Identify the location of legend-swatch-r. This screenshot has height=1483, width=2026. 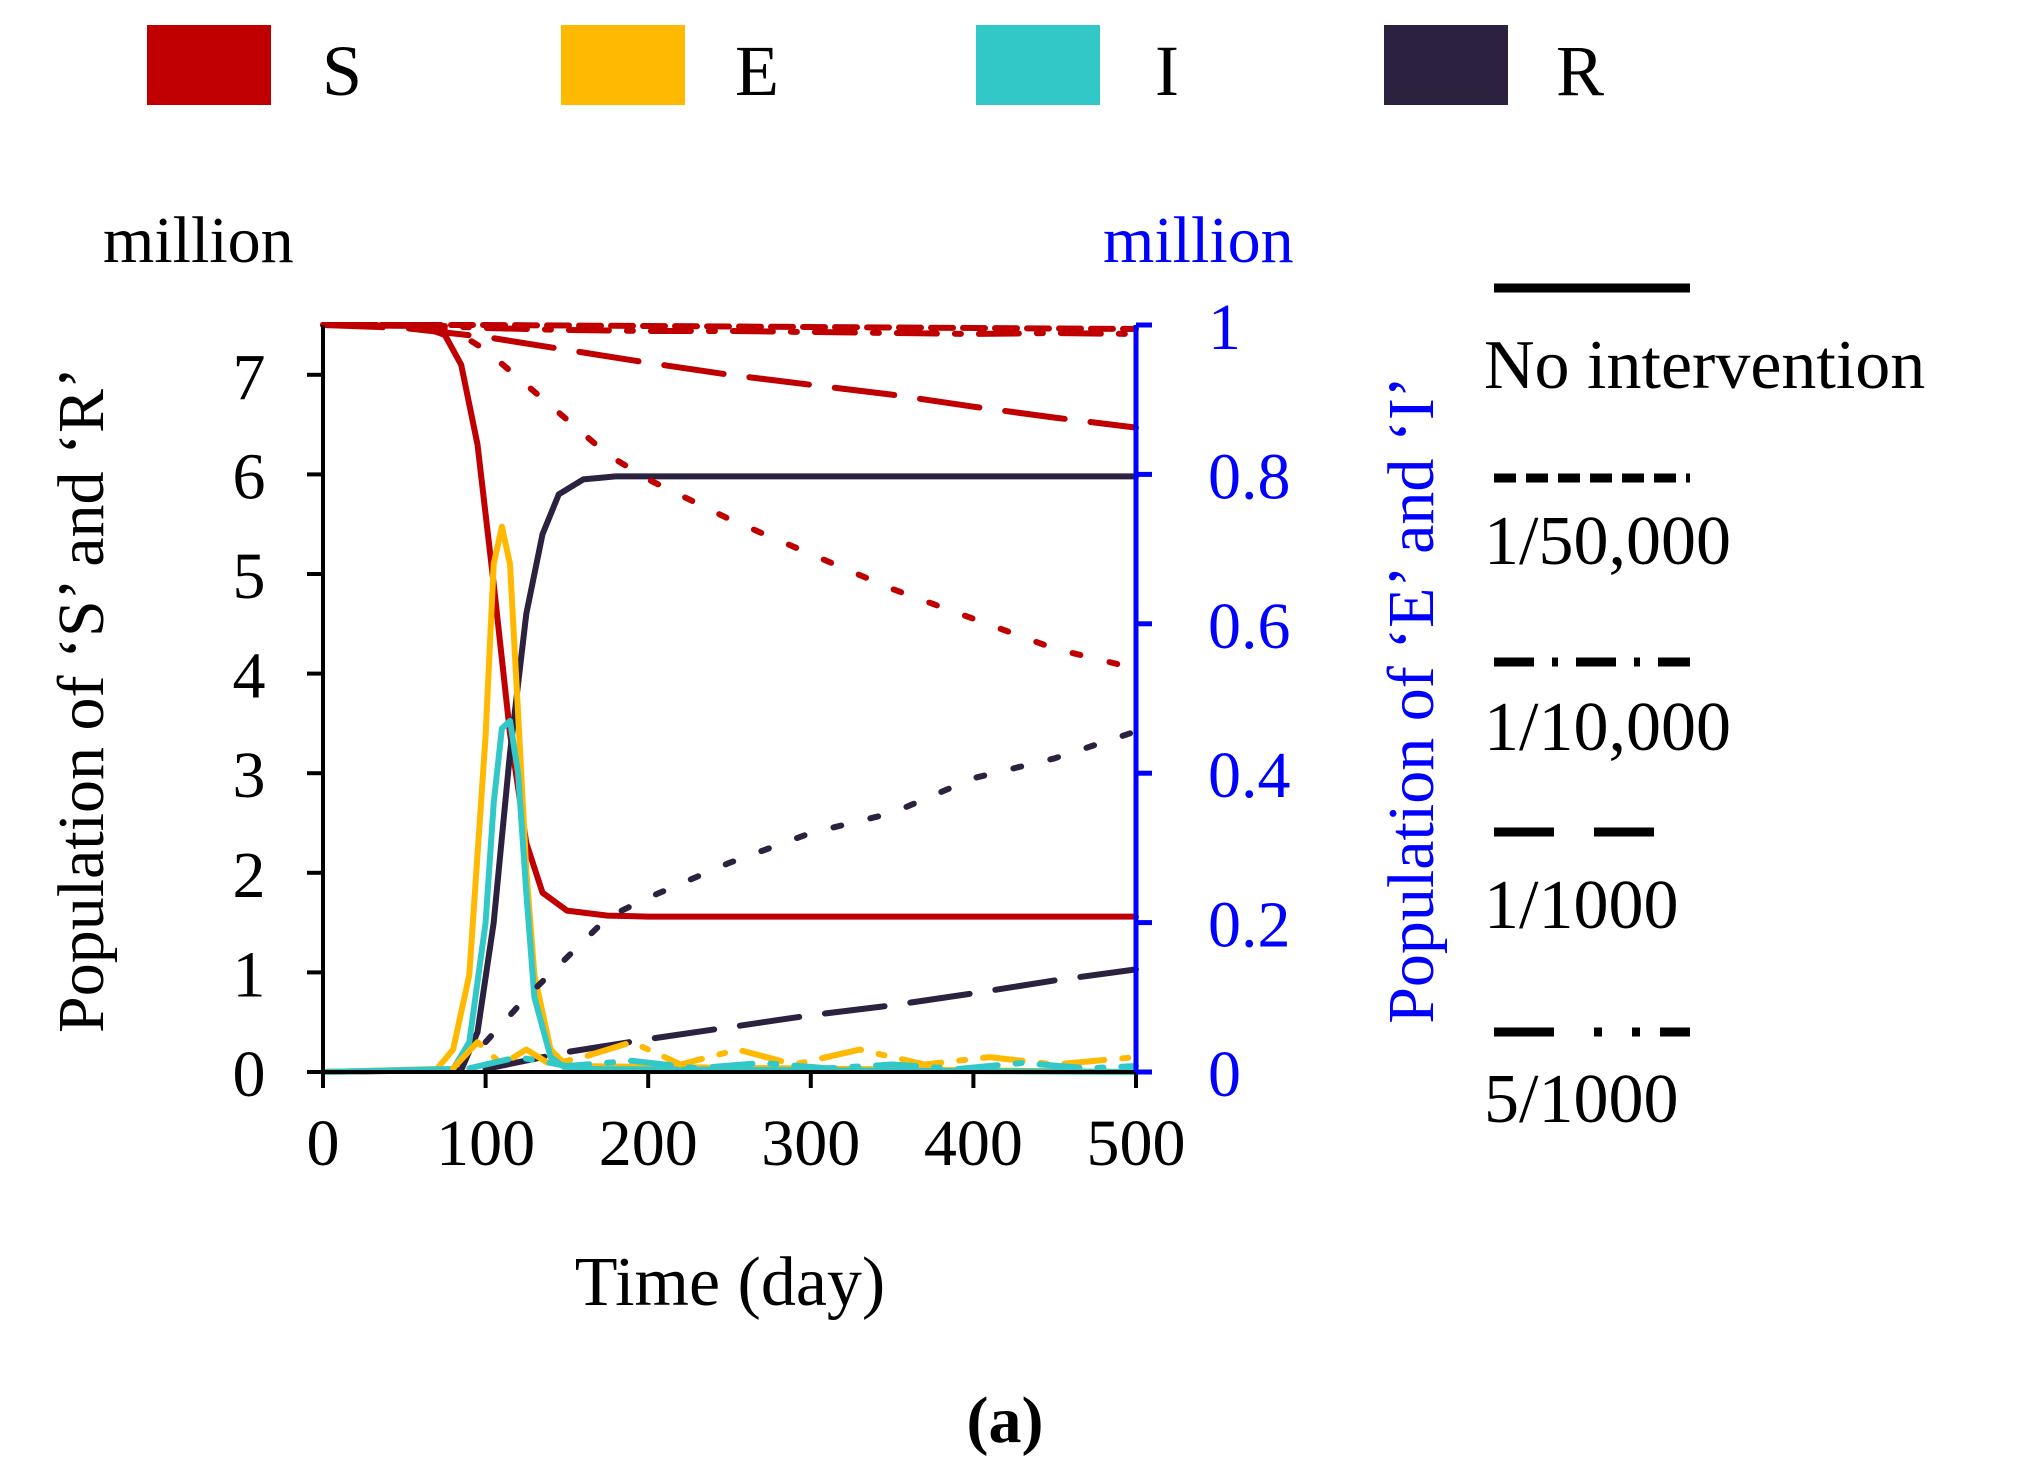
(1446, 65).